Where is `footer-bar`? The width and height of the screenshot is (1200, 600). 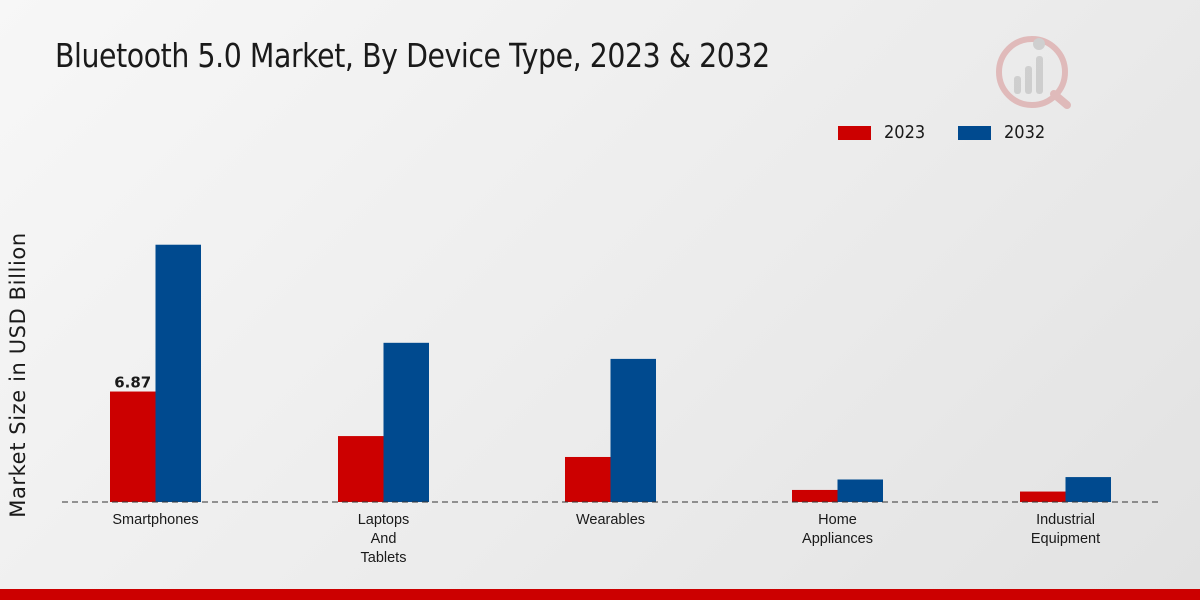 footer-bar is located at coordinates (600, 594).